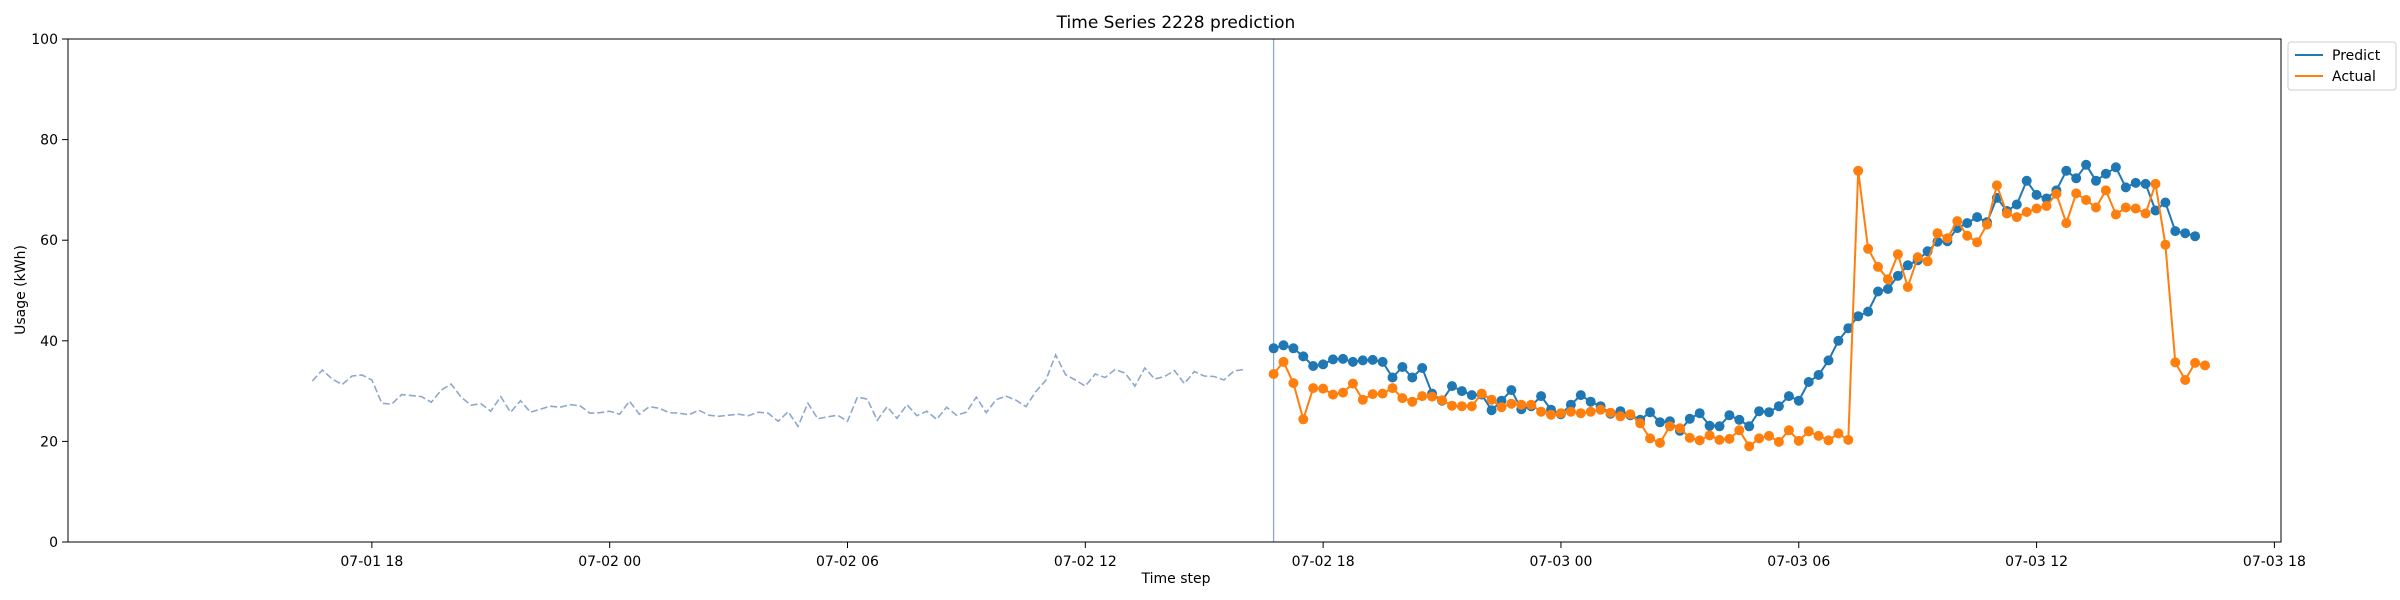 The image size is (2400, 600). What do you see at coordinates (2354, 77) in the screenshot?
I see `legend-actual-label: Actual` at bounding box center [2354, 77].